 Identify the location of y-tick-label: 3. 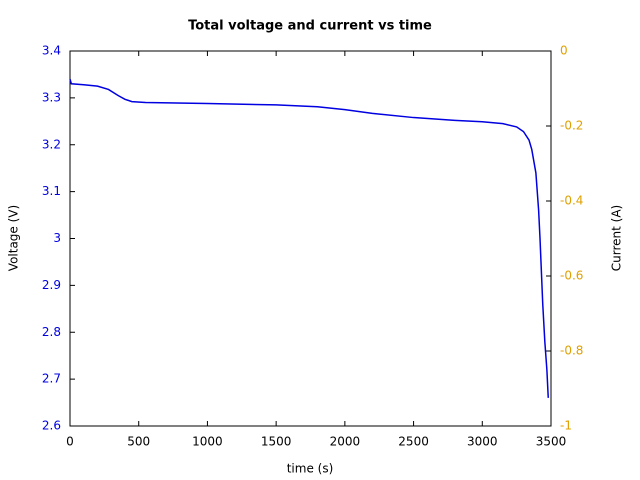
(57, 238).